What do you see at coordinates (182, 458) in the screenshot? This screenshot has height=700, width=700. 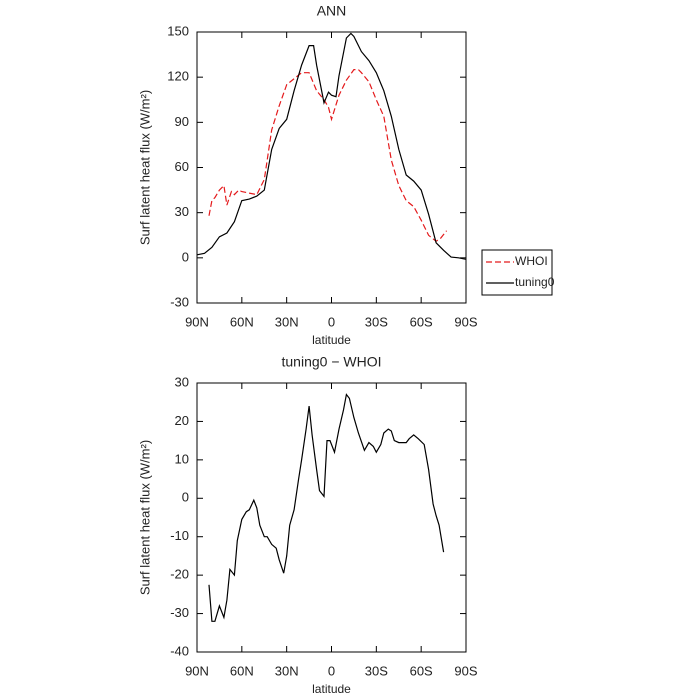 I see `y-tick-label: 10` at bounding box center [182, 458].